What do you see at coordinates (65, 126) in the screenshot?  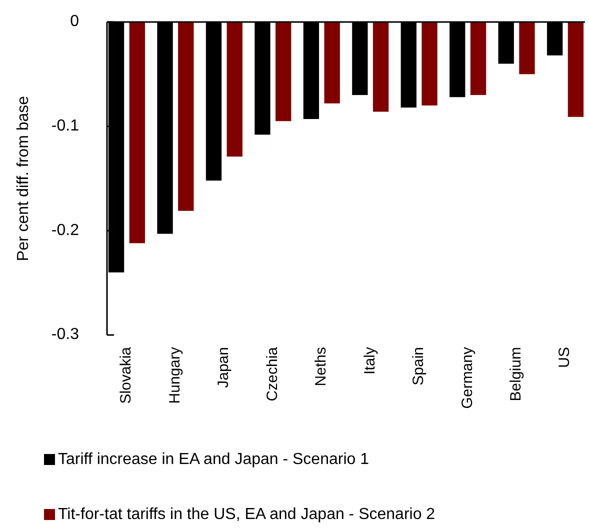 I see `y-tick-label: -0.1` at bounding box center [65, 126].